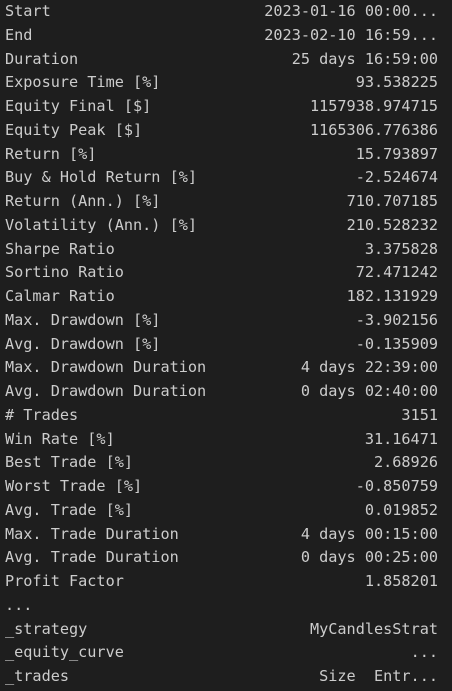 The image size is (452, 691). I want to click on stat-row-buy-hold-return: Buy & Hold Return [%] -2.524674, so click(226, 178).